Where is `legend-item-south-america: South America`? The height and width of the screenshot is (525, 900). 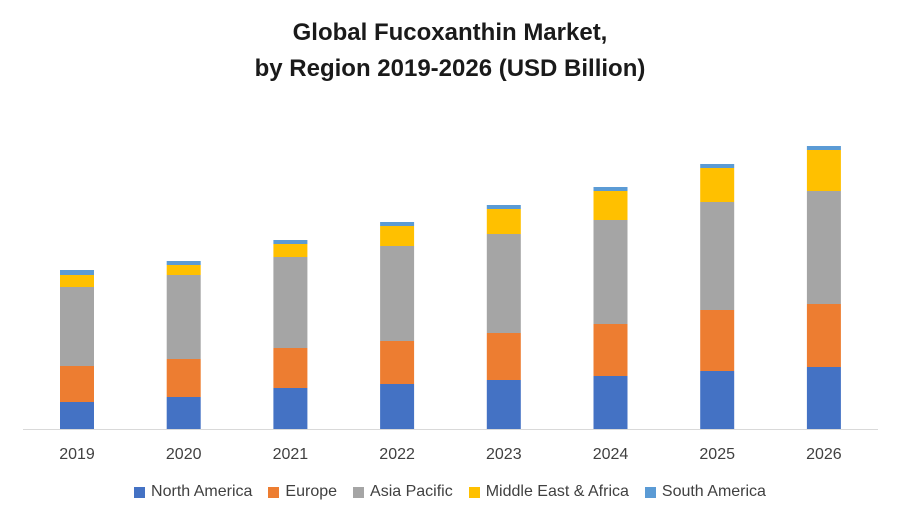 legend-item-south-america: South America is located at coordinates (705, 492).